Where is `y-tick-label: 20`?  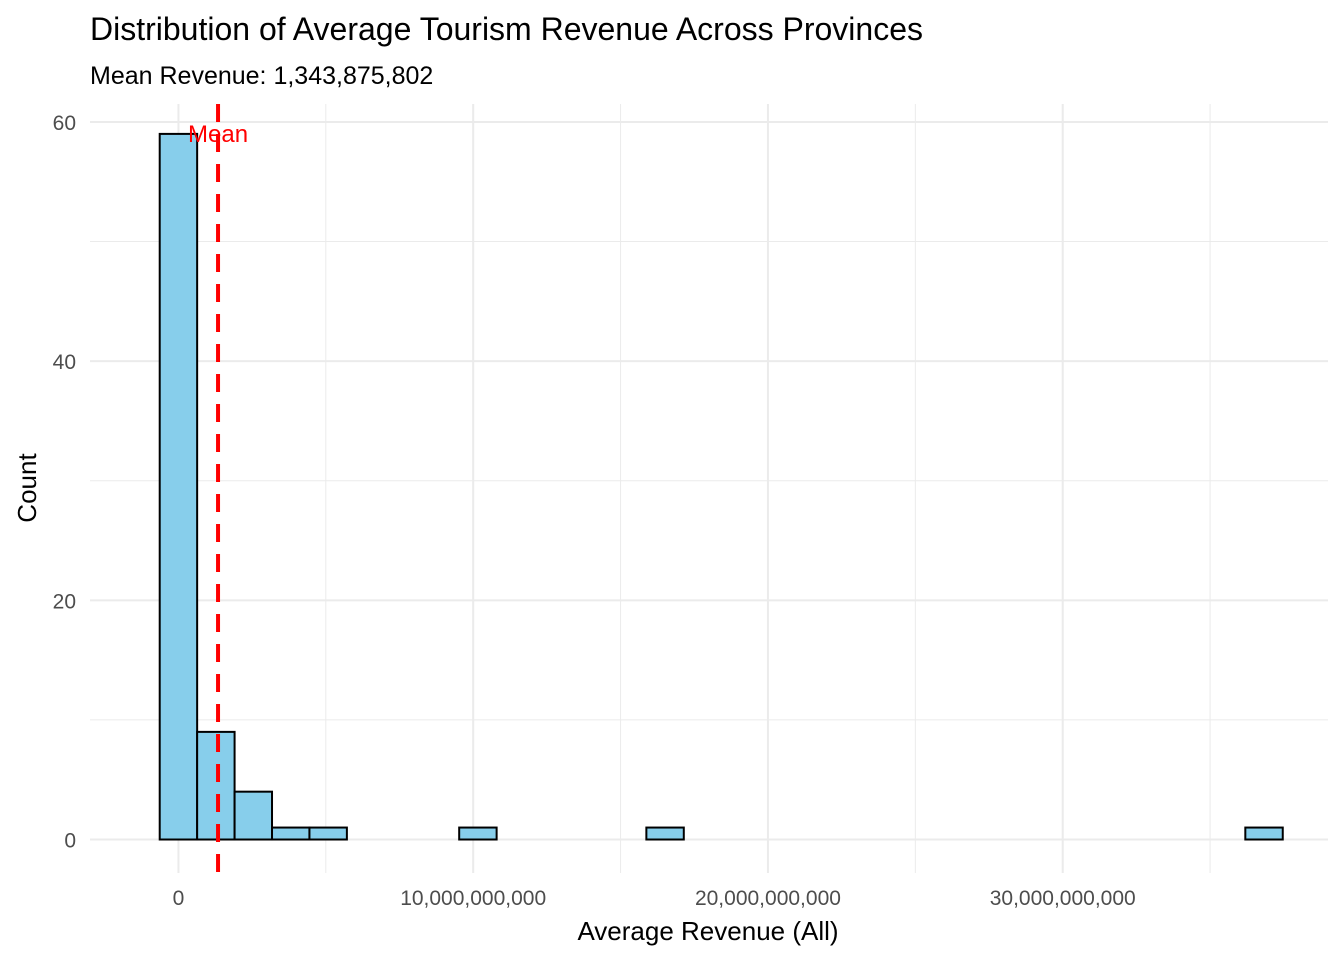 y-tick-label: 20 is located at coordinates (64, 601).